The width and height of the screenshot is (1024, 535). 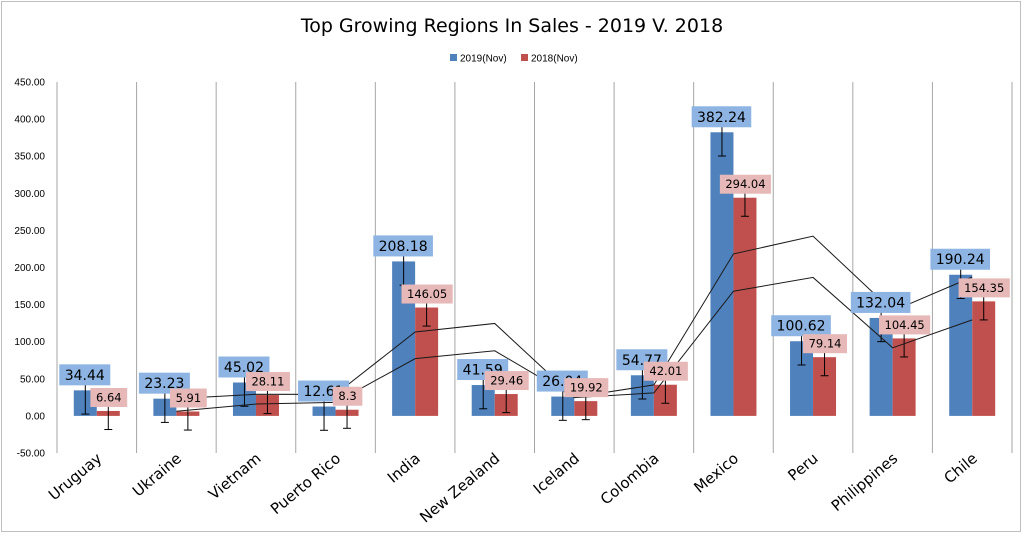 I want to click on bar-2018(Nov)-Mexico, so click(x=745, y=306).